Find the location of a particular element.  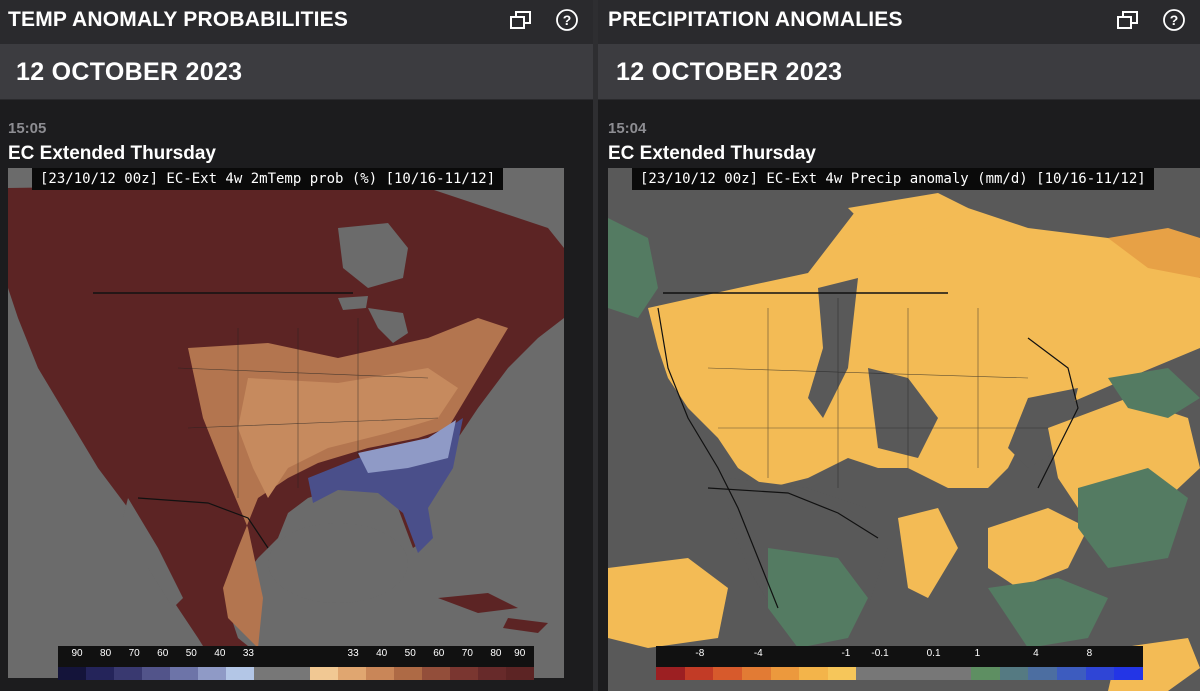

timestamp: 15:05 is located at coordinates (27, 128).